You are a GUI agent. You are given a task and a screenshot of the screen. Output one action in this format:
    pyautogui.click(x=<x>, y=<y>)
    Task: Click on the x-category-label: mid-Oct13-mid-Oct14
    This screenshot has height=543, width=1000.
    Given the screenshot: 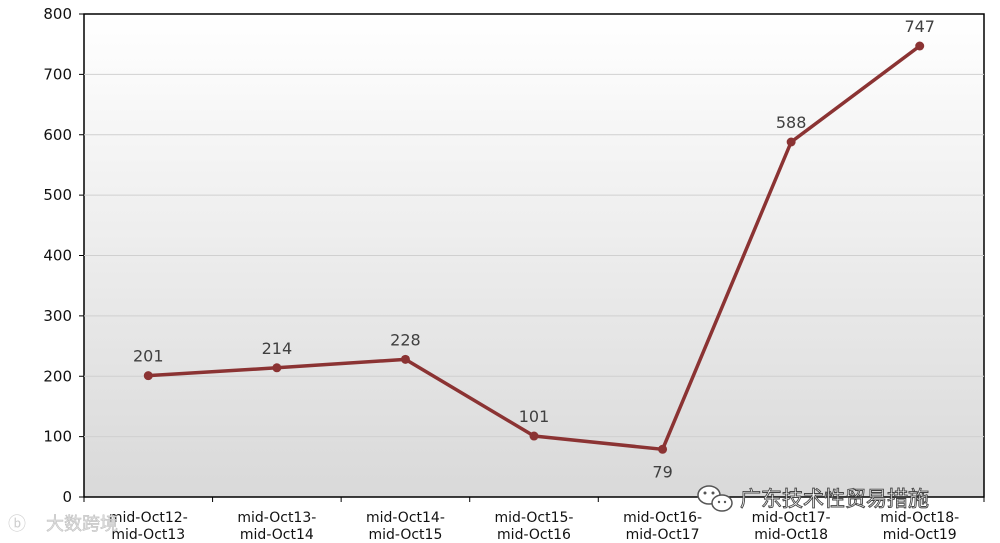 What is the action you would take?
    pyautogui.click(x=276, y=526)
    